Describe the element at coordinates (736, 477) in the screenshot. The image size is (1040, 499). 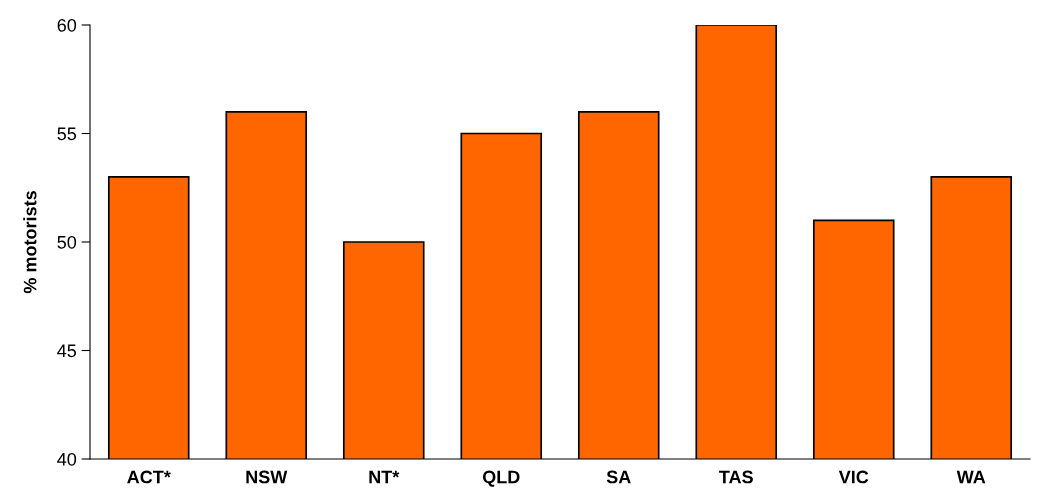
I see `x-tick-label: TAS` at that location.